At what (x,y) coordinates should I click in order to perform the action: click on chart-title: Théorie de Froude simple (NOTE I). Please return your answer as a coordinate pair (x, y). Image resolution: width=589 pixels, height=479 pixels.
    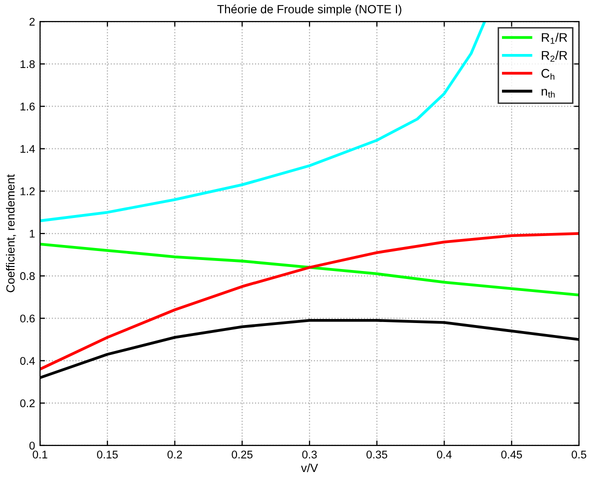
    Looking at the image, I should click on (309, 10).